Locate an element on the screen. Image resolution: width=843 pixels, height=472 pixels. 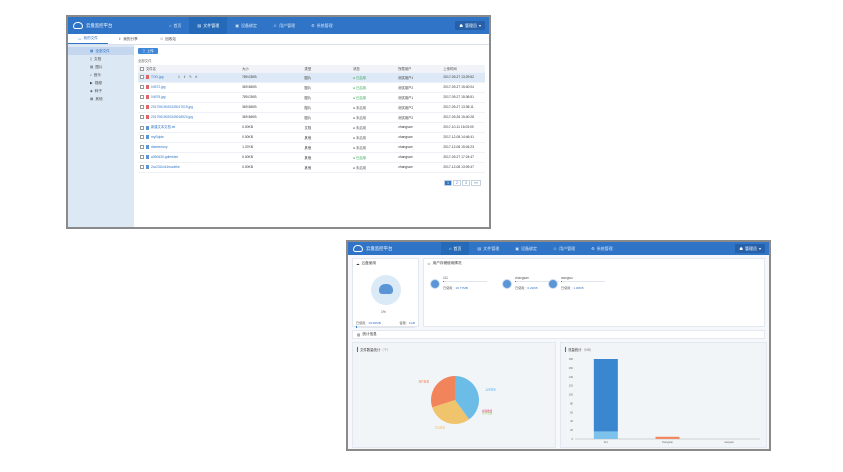
file-type: 图片 is located at coordinates (329, 87).